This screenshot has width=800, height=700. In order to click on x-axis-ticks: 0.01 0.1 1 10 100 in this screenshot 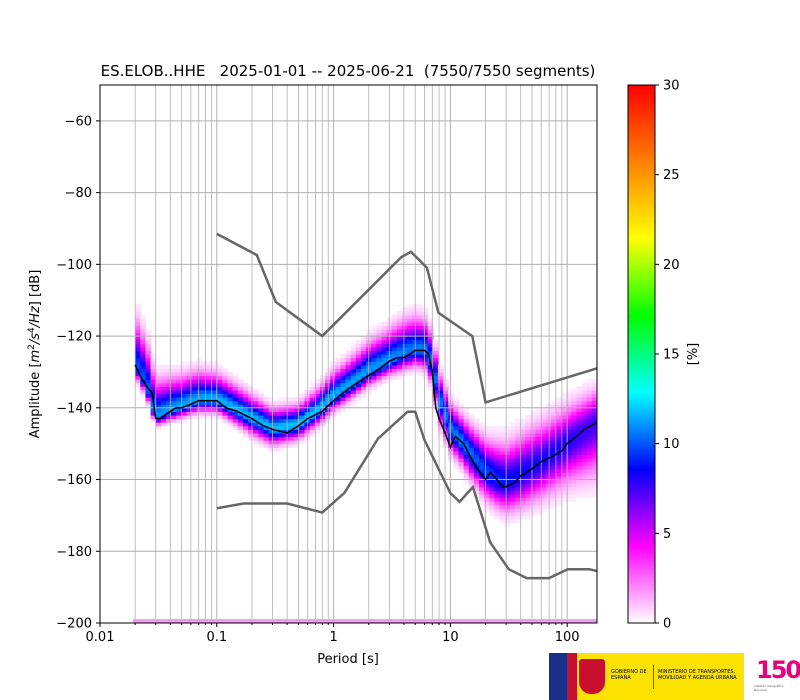, I will do `click(333, 634)`.